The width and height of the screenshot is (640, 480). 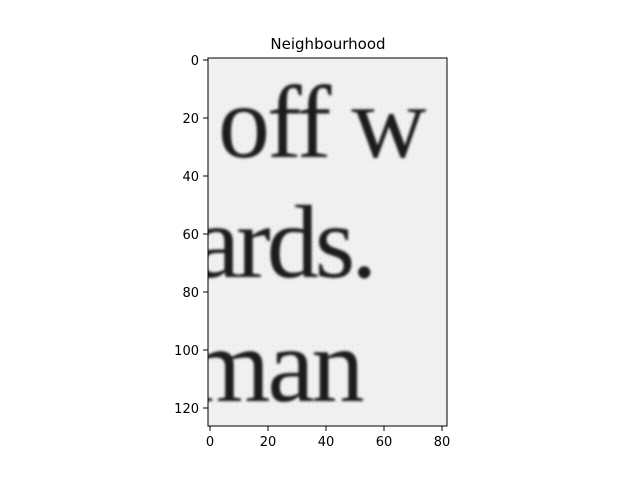 I want to click on y-tick-label: 100, so click(x=186, y=351).